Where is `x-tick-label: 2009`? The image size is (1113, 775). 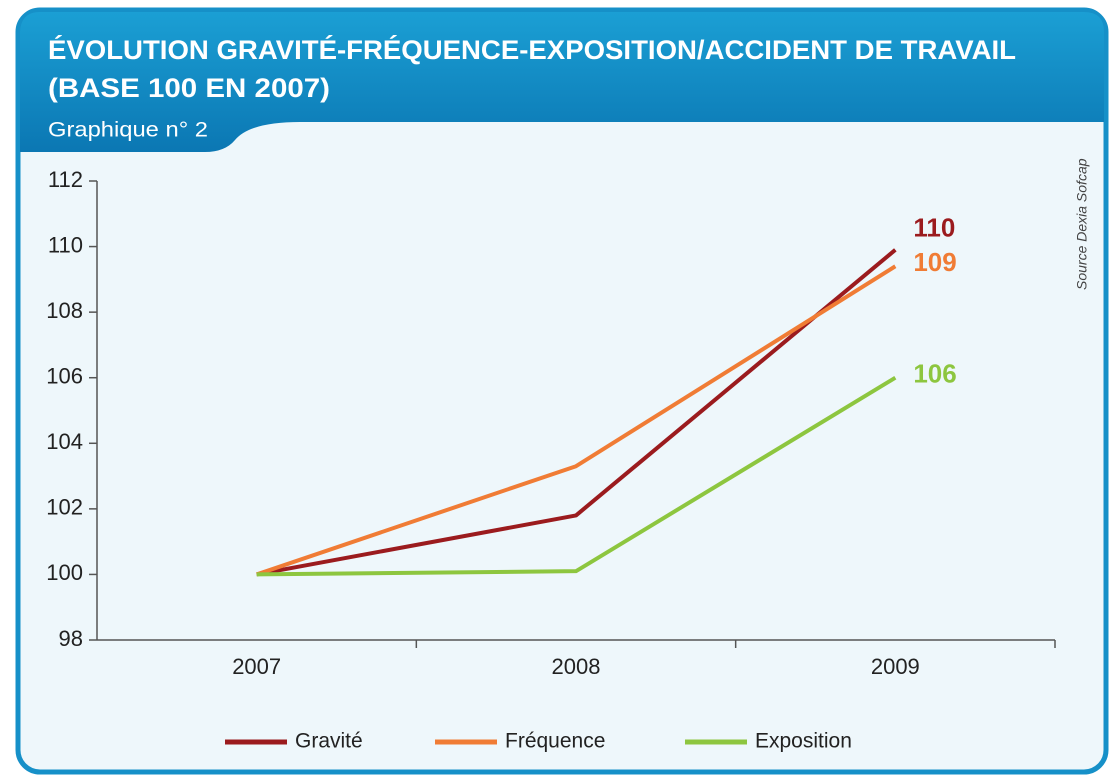 x-tick-label: 2009 is located at coordinates (895, 666).